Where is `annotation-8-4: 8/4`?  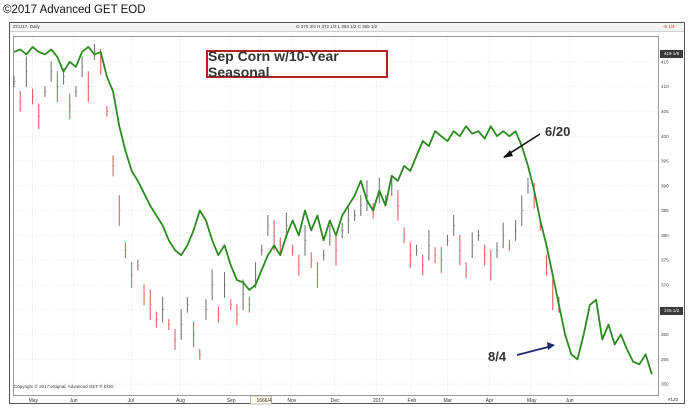 annotation-8-4: 8/4 is located at coordinates (497, 356).